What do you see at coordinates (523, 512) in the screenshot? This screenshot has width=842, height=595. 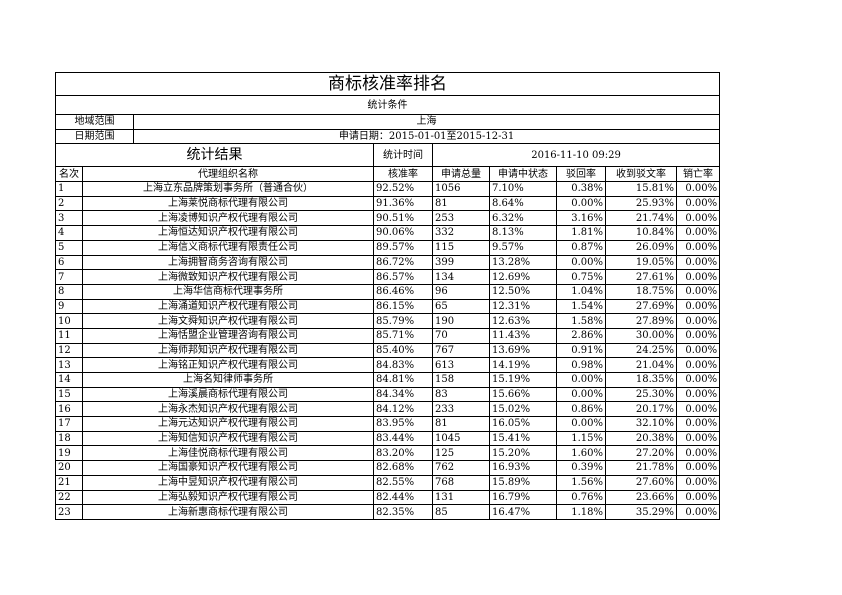 I see `cell-pending-rate: 16.47%` at bounding box center [523, 512].